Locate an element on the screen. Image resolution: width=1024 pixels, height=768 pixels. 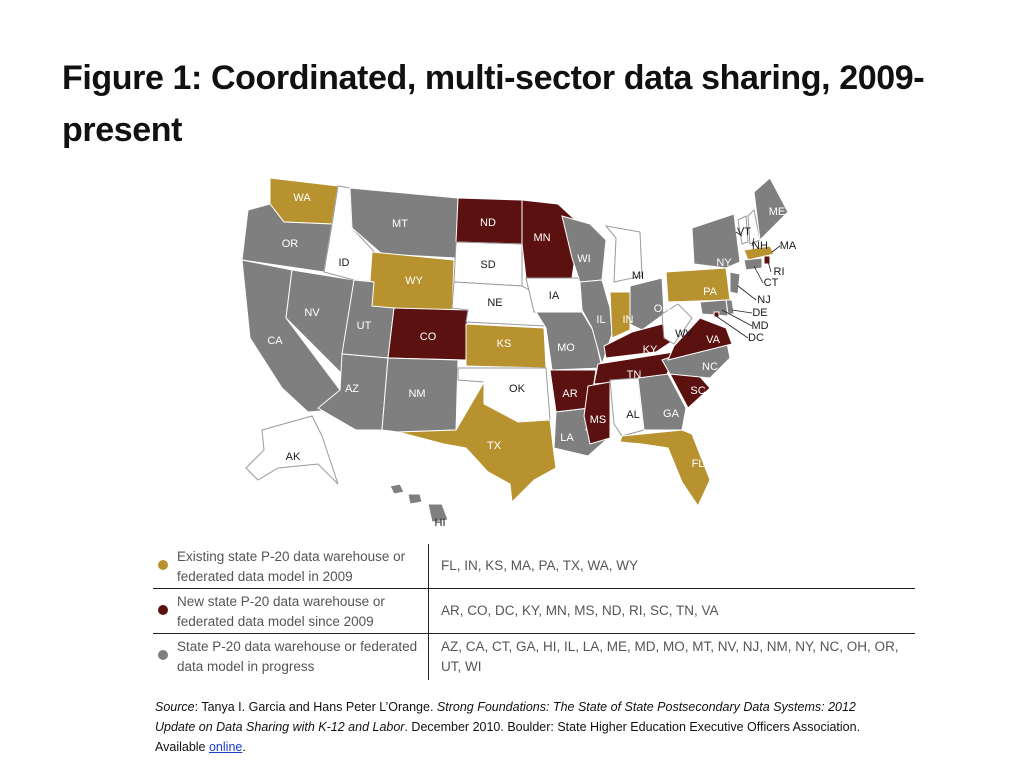
source-label: Source is located at coordinates (175, 707).